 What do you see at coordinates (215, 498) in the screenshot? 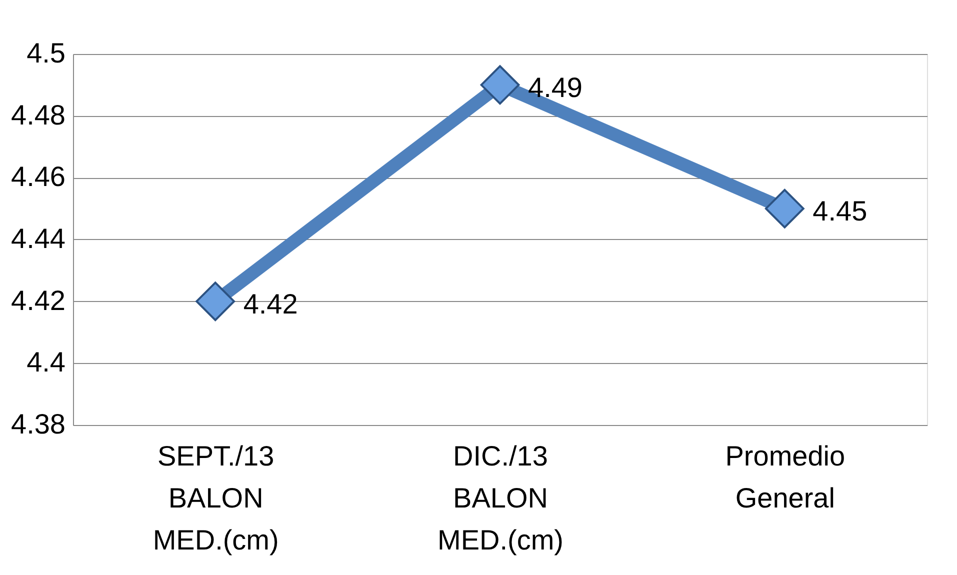
I see `x-tick-label: SEPT./13 BALON MED.(cm)` at bounding box center [215, 498].